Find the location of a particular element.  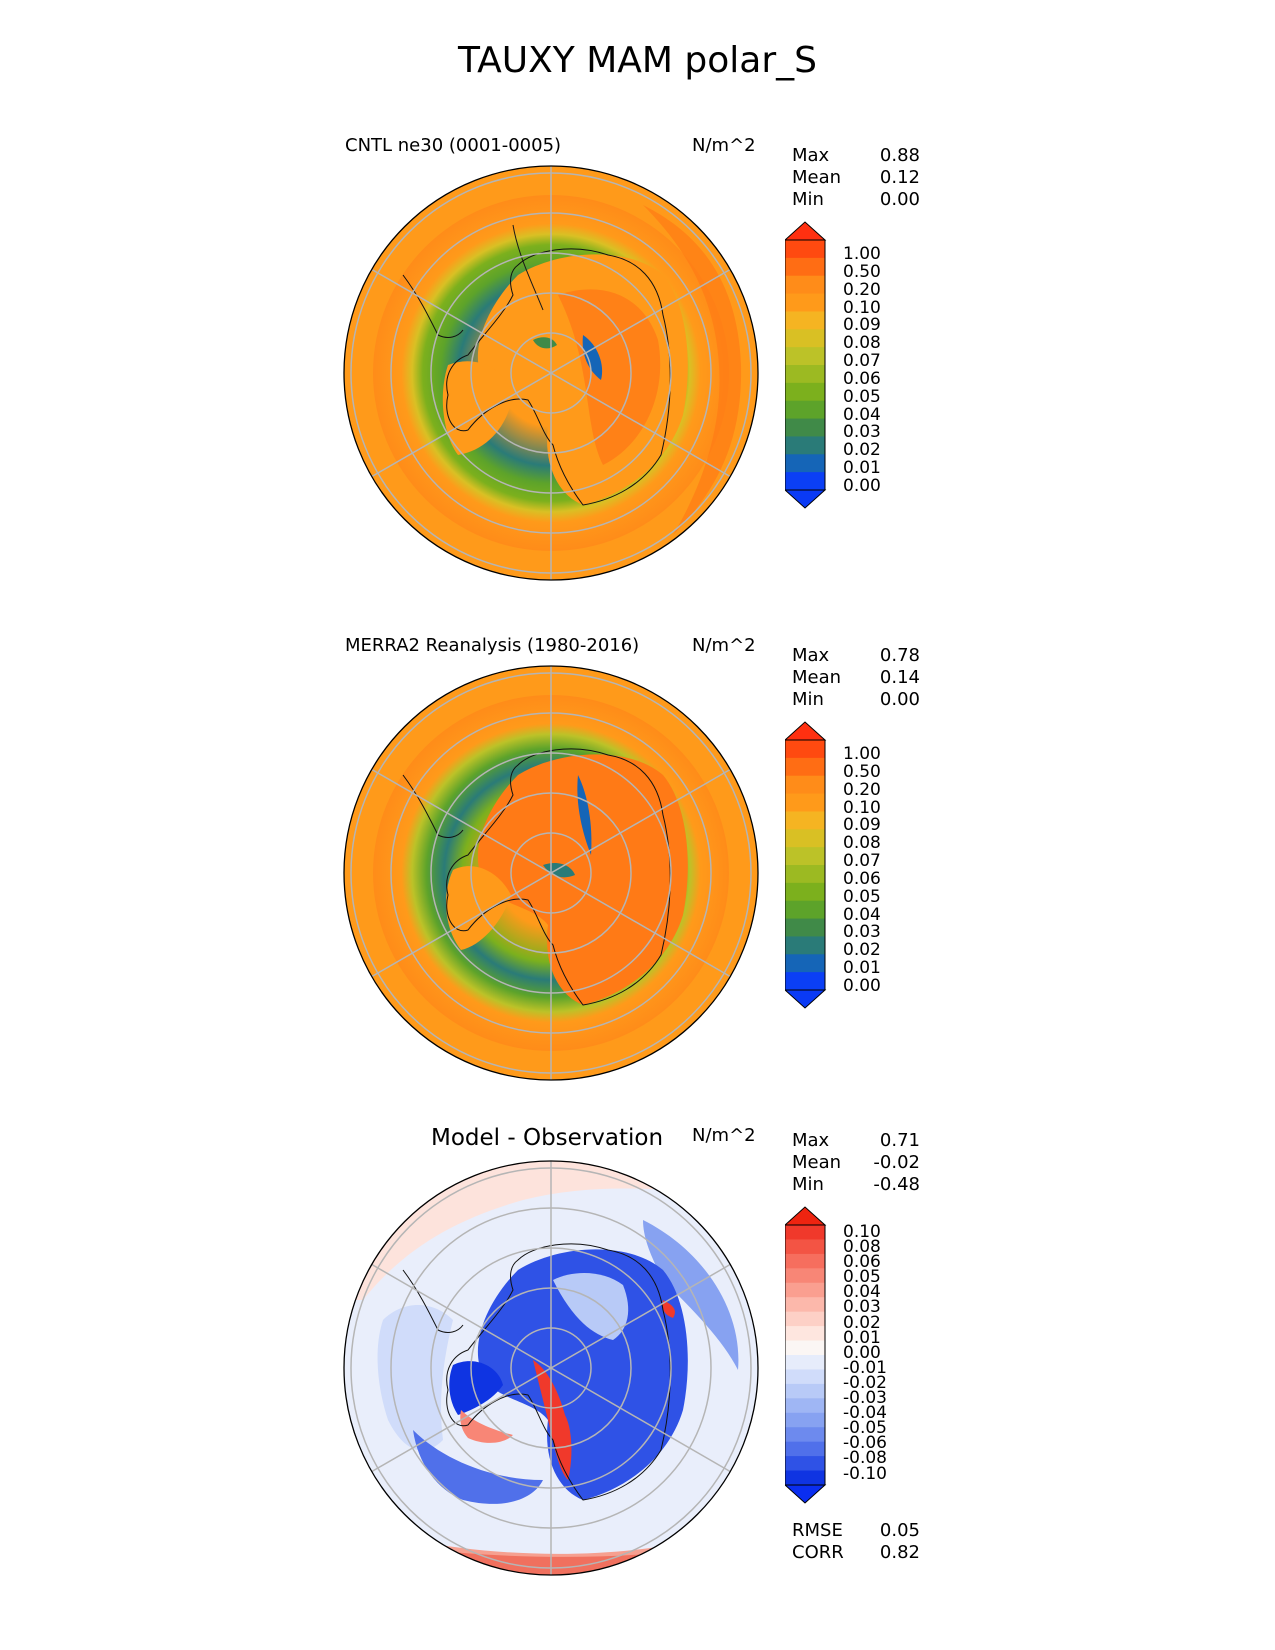

colorbar-tick-label: -0.06 is located at coordinates (865, 1443).